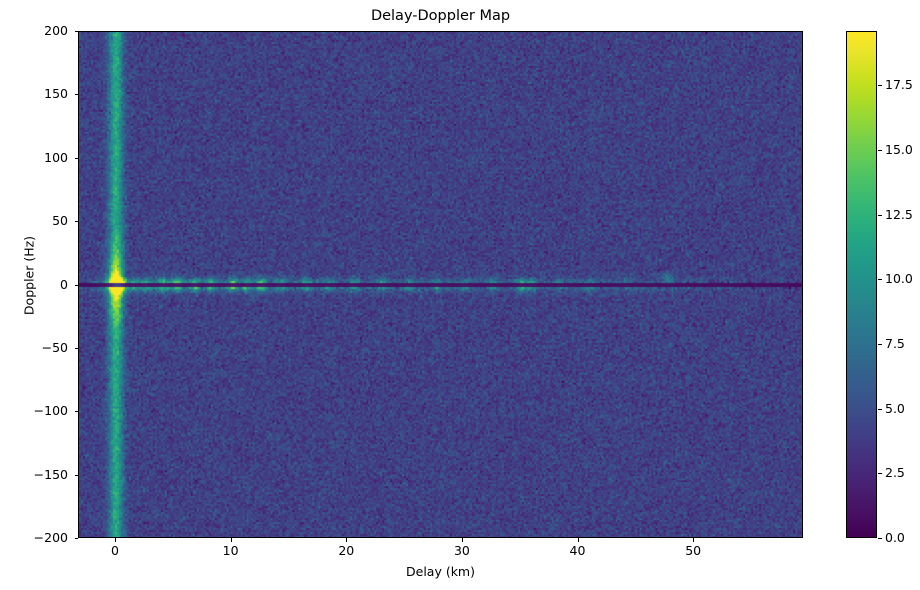  Describe the element at coordinates (346, 550) in the screenshot. I see `x-tick-label: 20` at that location.